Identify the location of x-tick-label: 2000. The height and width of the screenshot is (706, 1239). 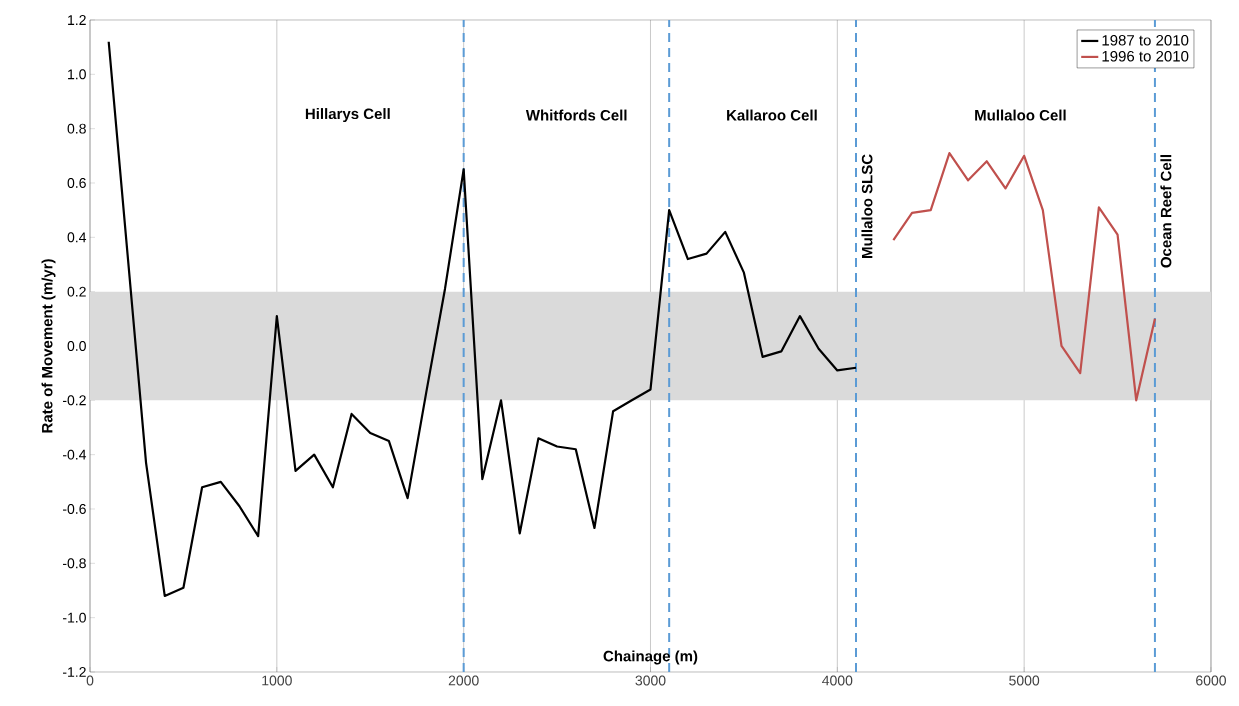
(463, 680).